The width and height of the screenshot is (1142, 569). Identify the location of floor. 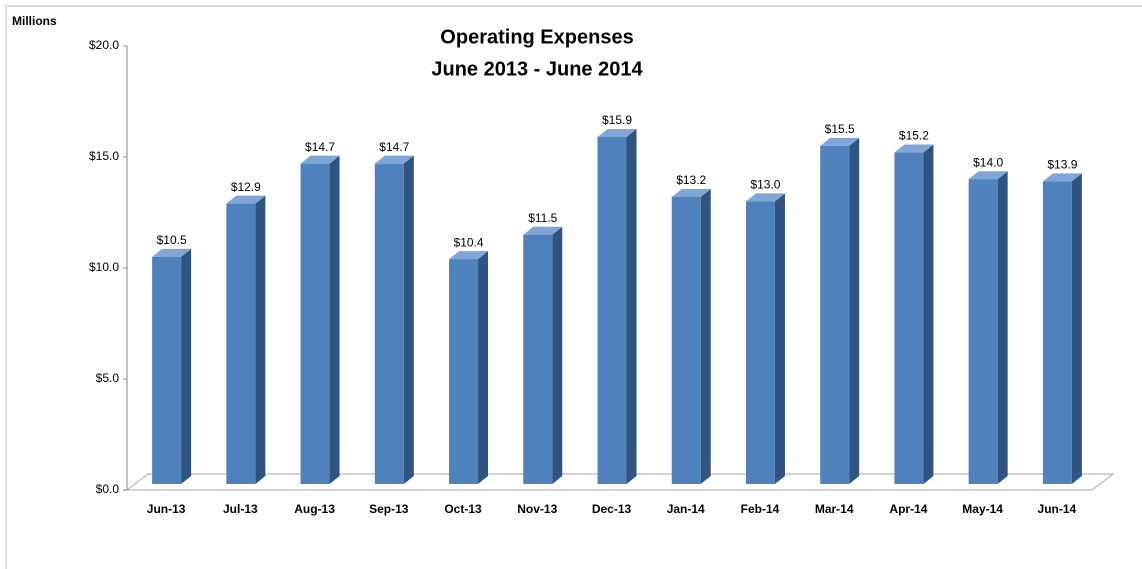
(620, 482).